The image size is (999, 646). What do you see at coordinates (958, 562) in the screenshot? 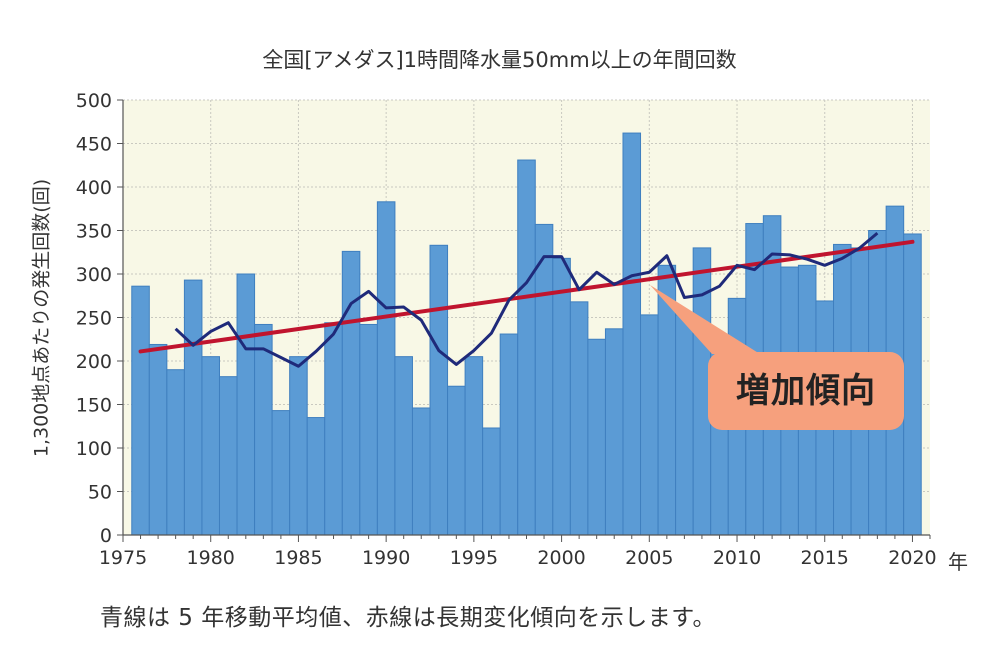
I see `x-axis-unit: 年` at bounding box center [958, 562].